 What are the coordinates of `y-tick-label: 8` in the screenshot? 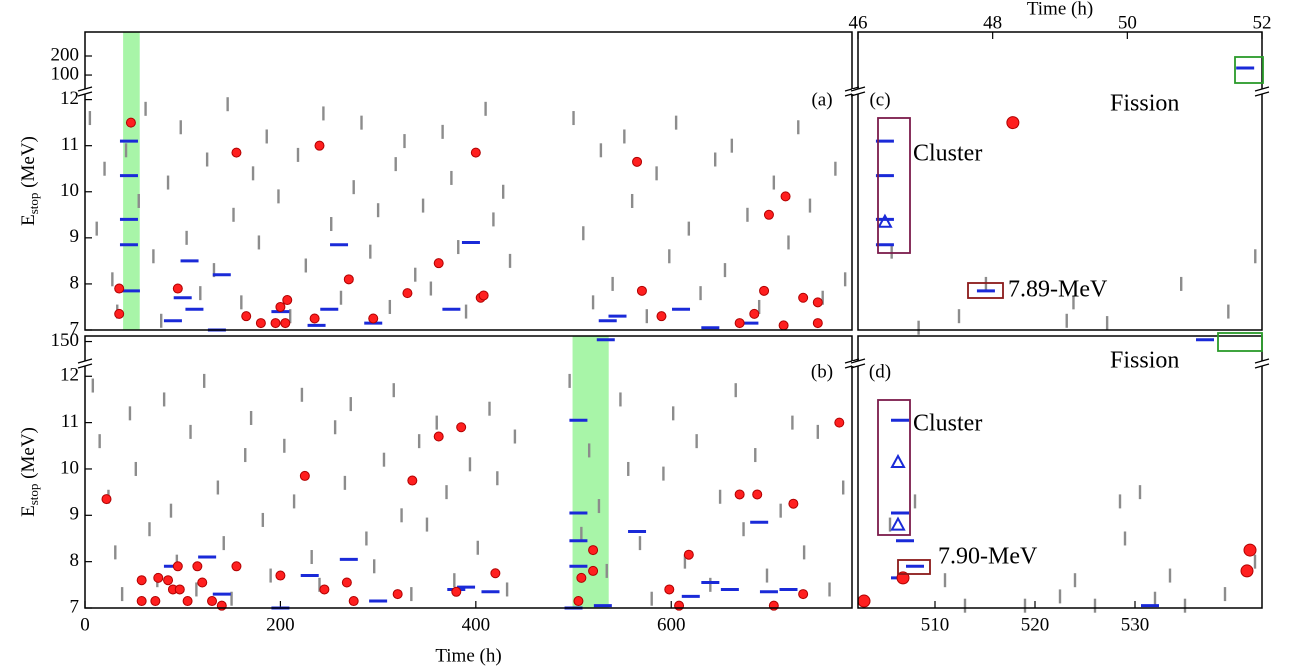 It's located at (75, 282).